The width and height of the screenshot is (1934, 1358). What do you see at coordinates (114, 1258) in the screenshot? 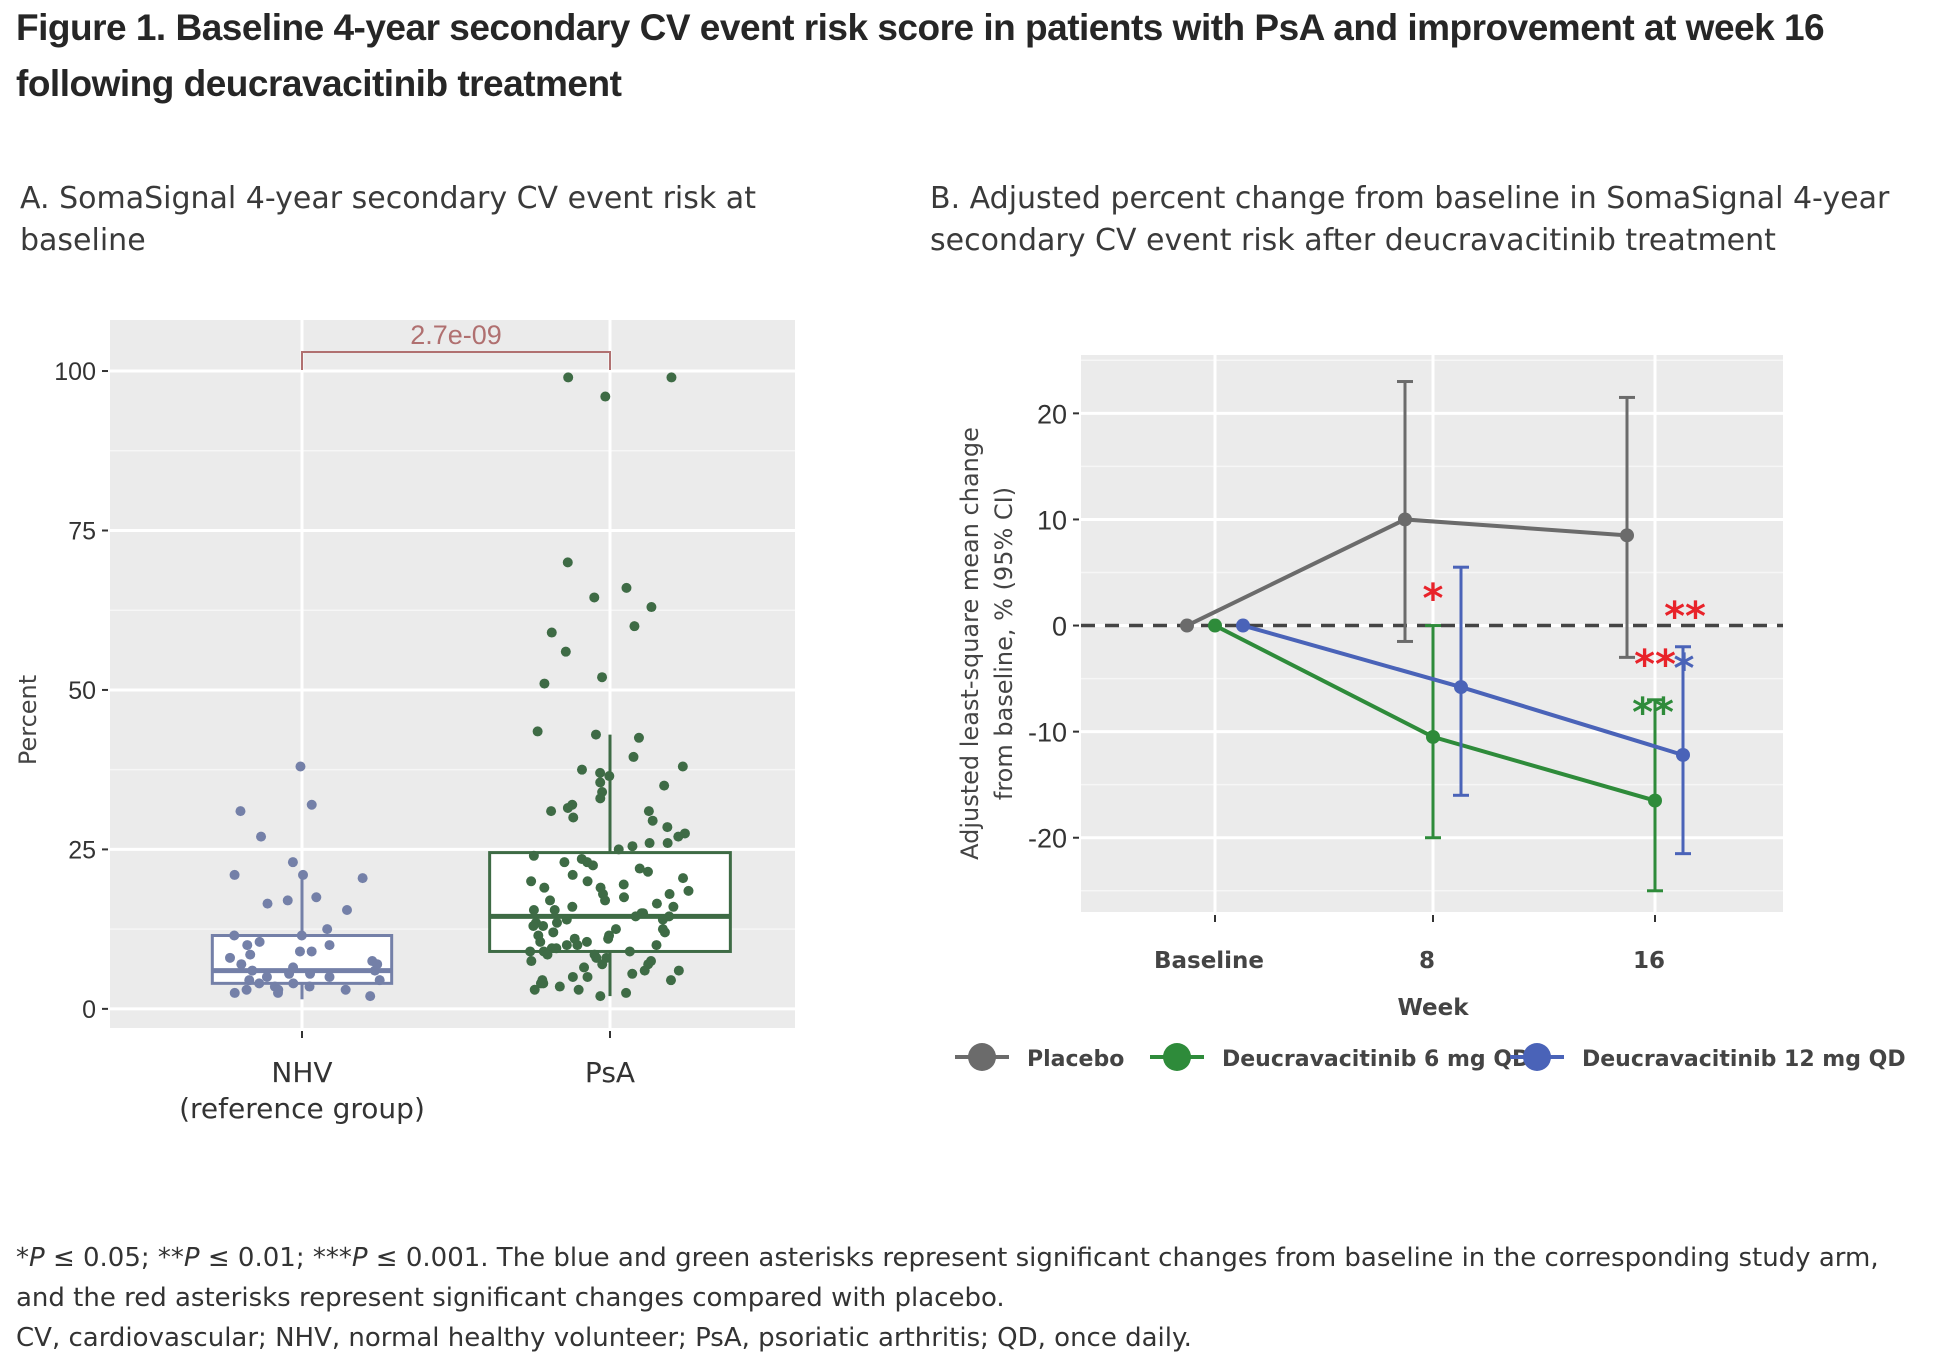
I see `footnote-text: ≤ 0.05; **` at bounding box center [114, 1258].